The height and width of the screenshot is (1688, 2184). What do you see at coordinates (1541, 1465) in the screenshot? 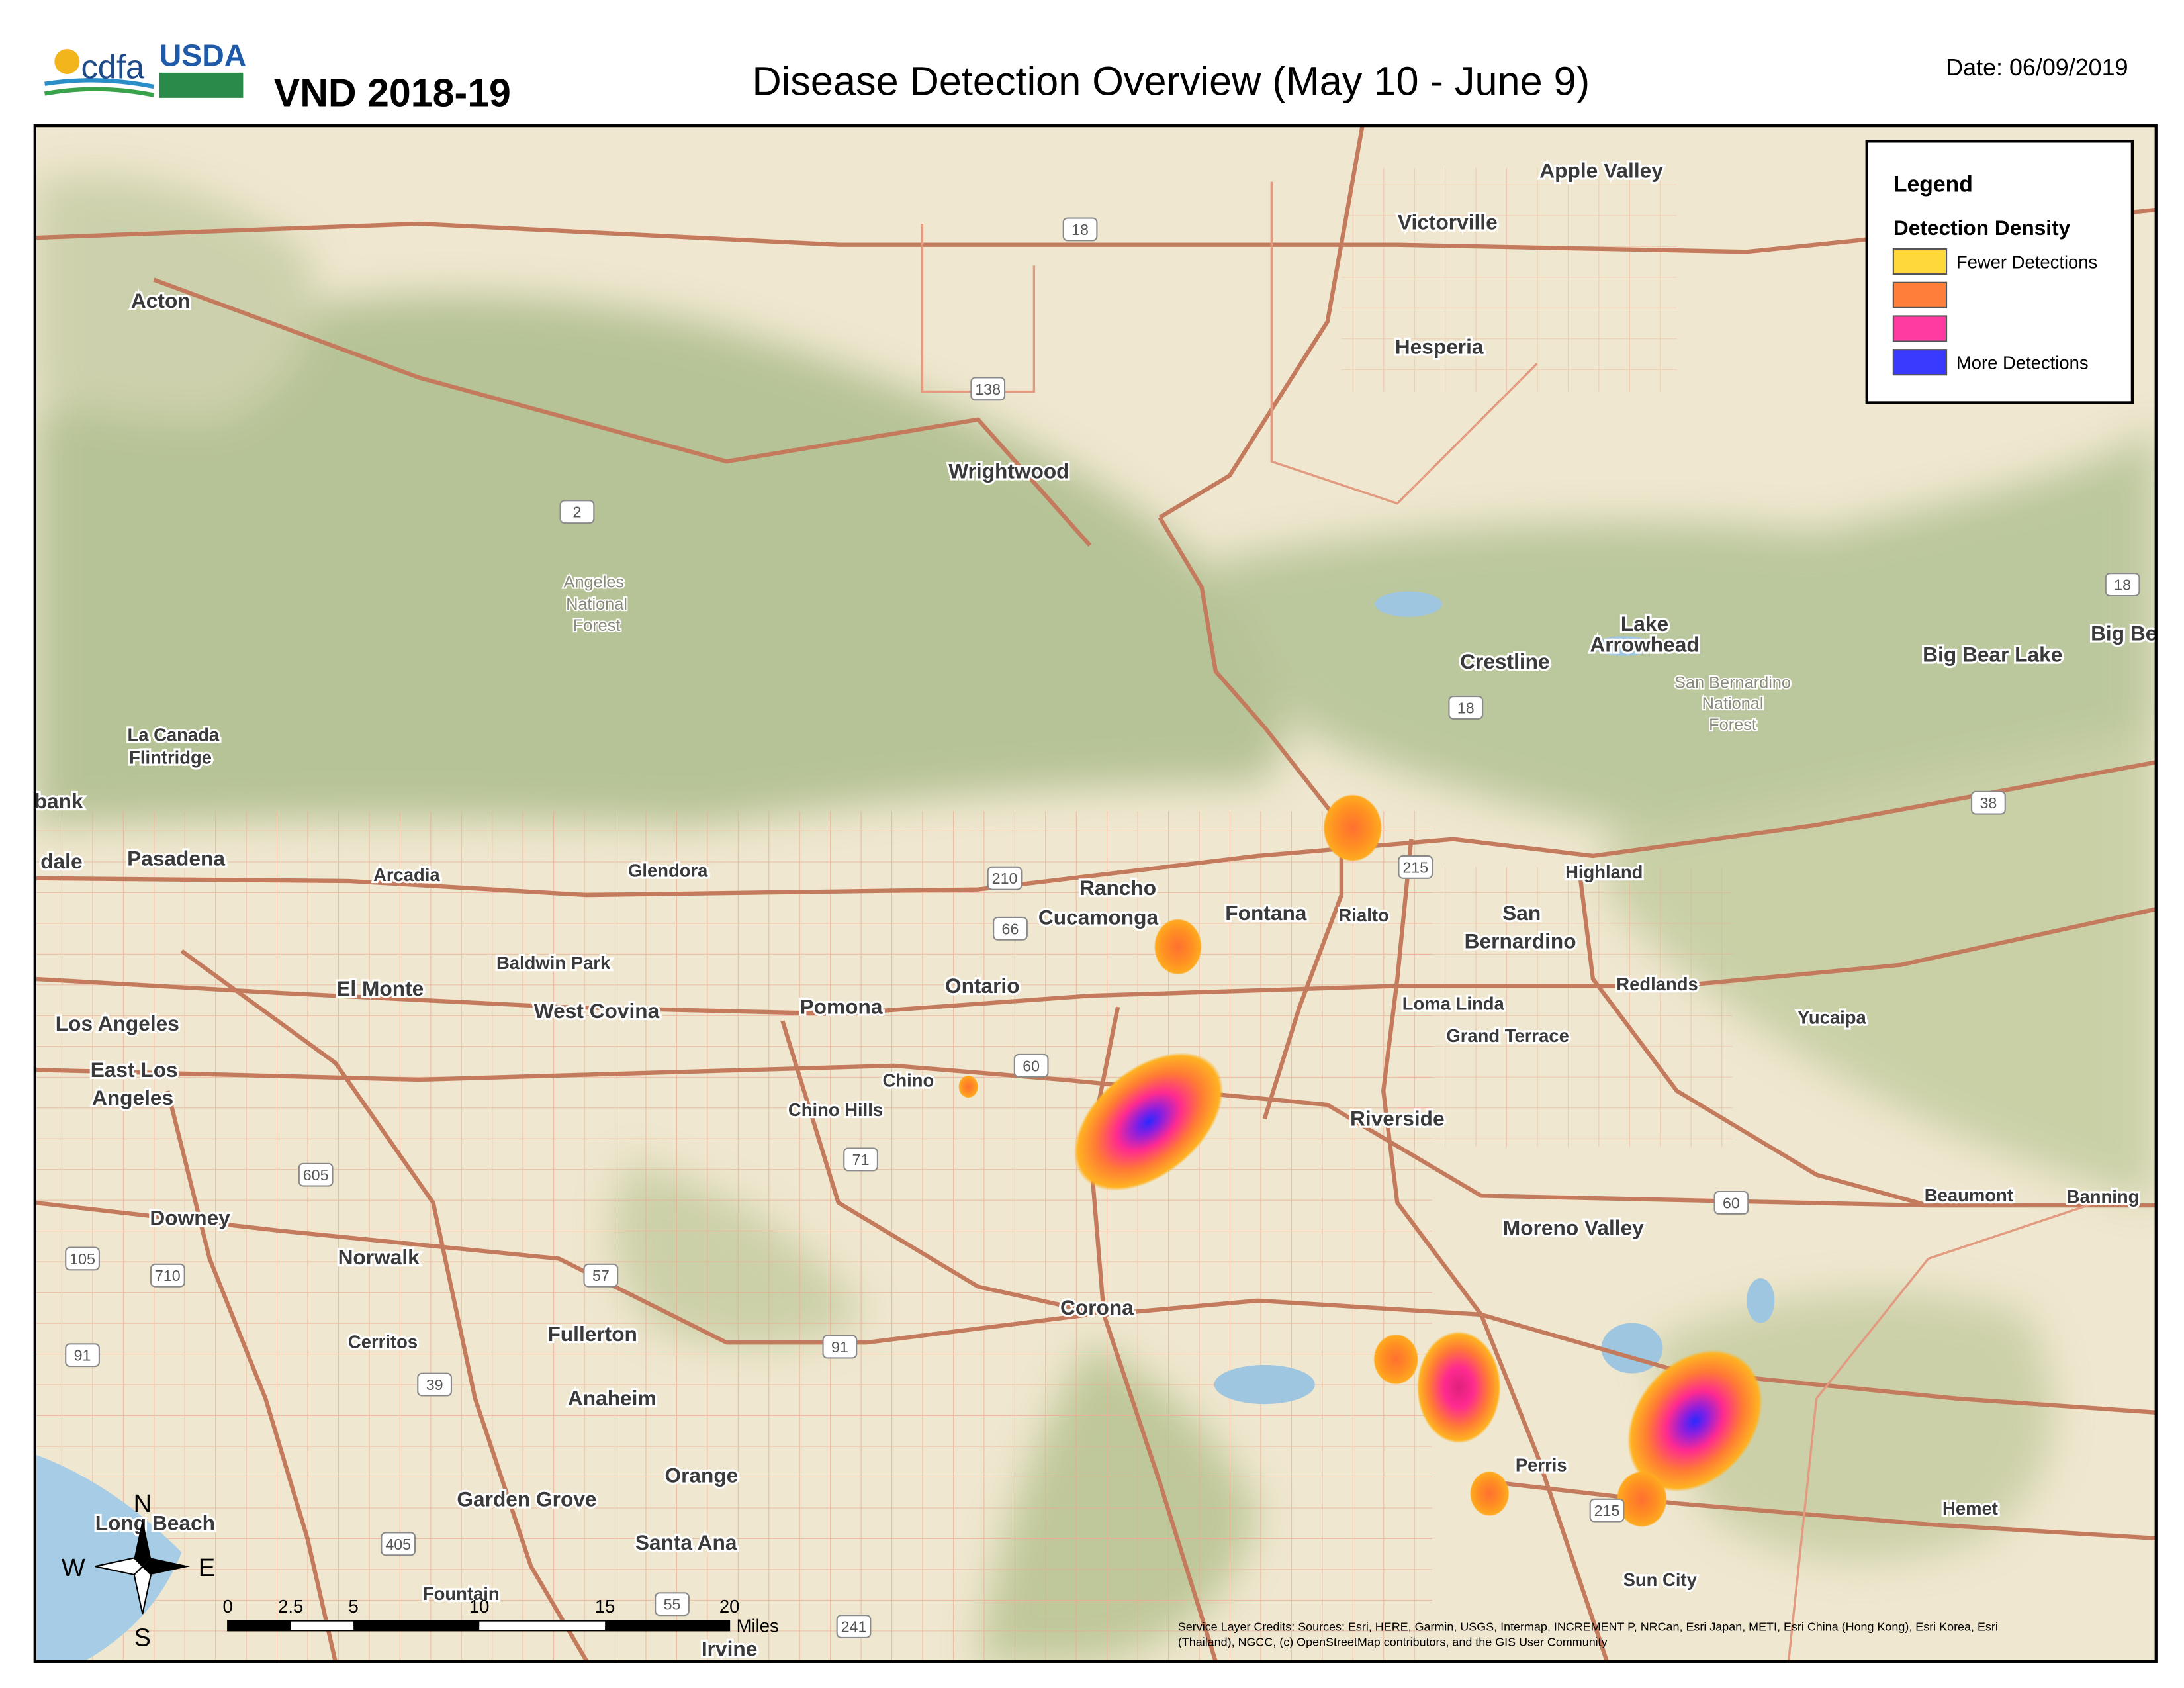
I see `place-label: Perris` at bounding box center [1541, 1465].